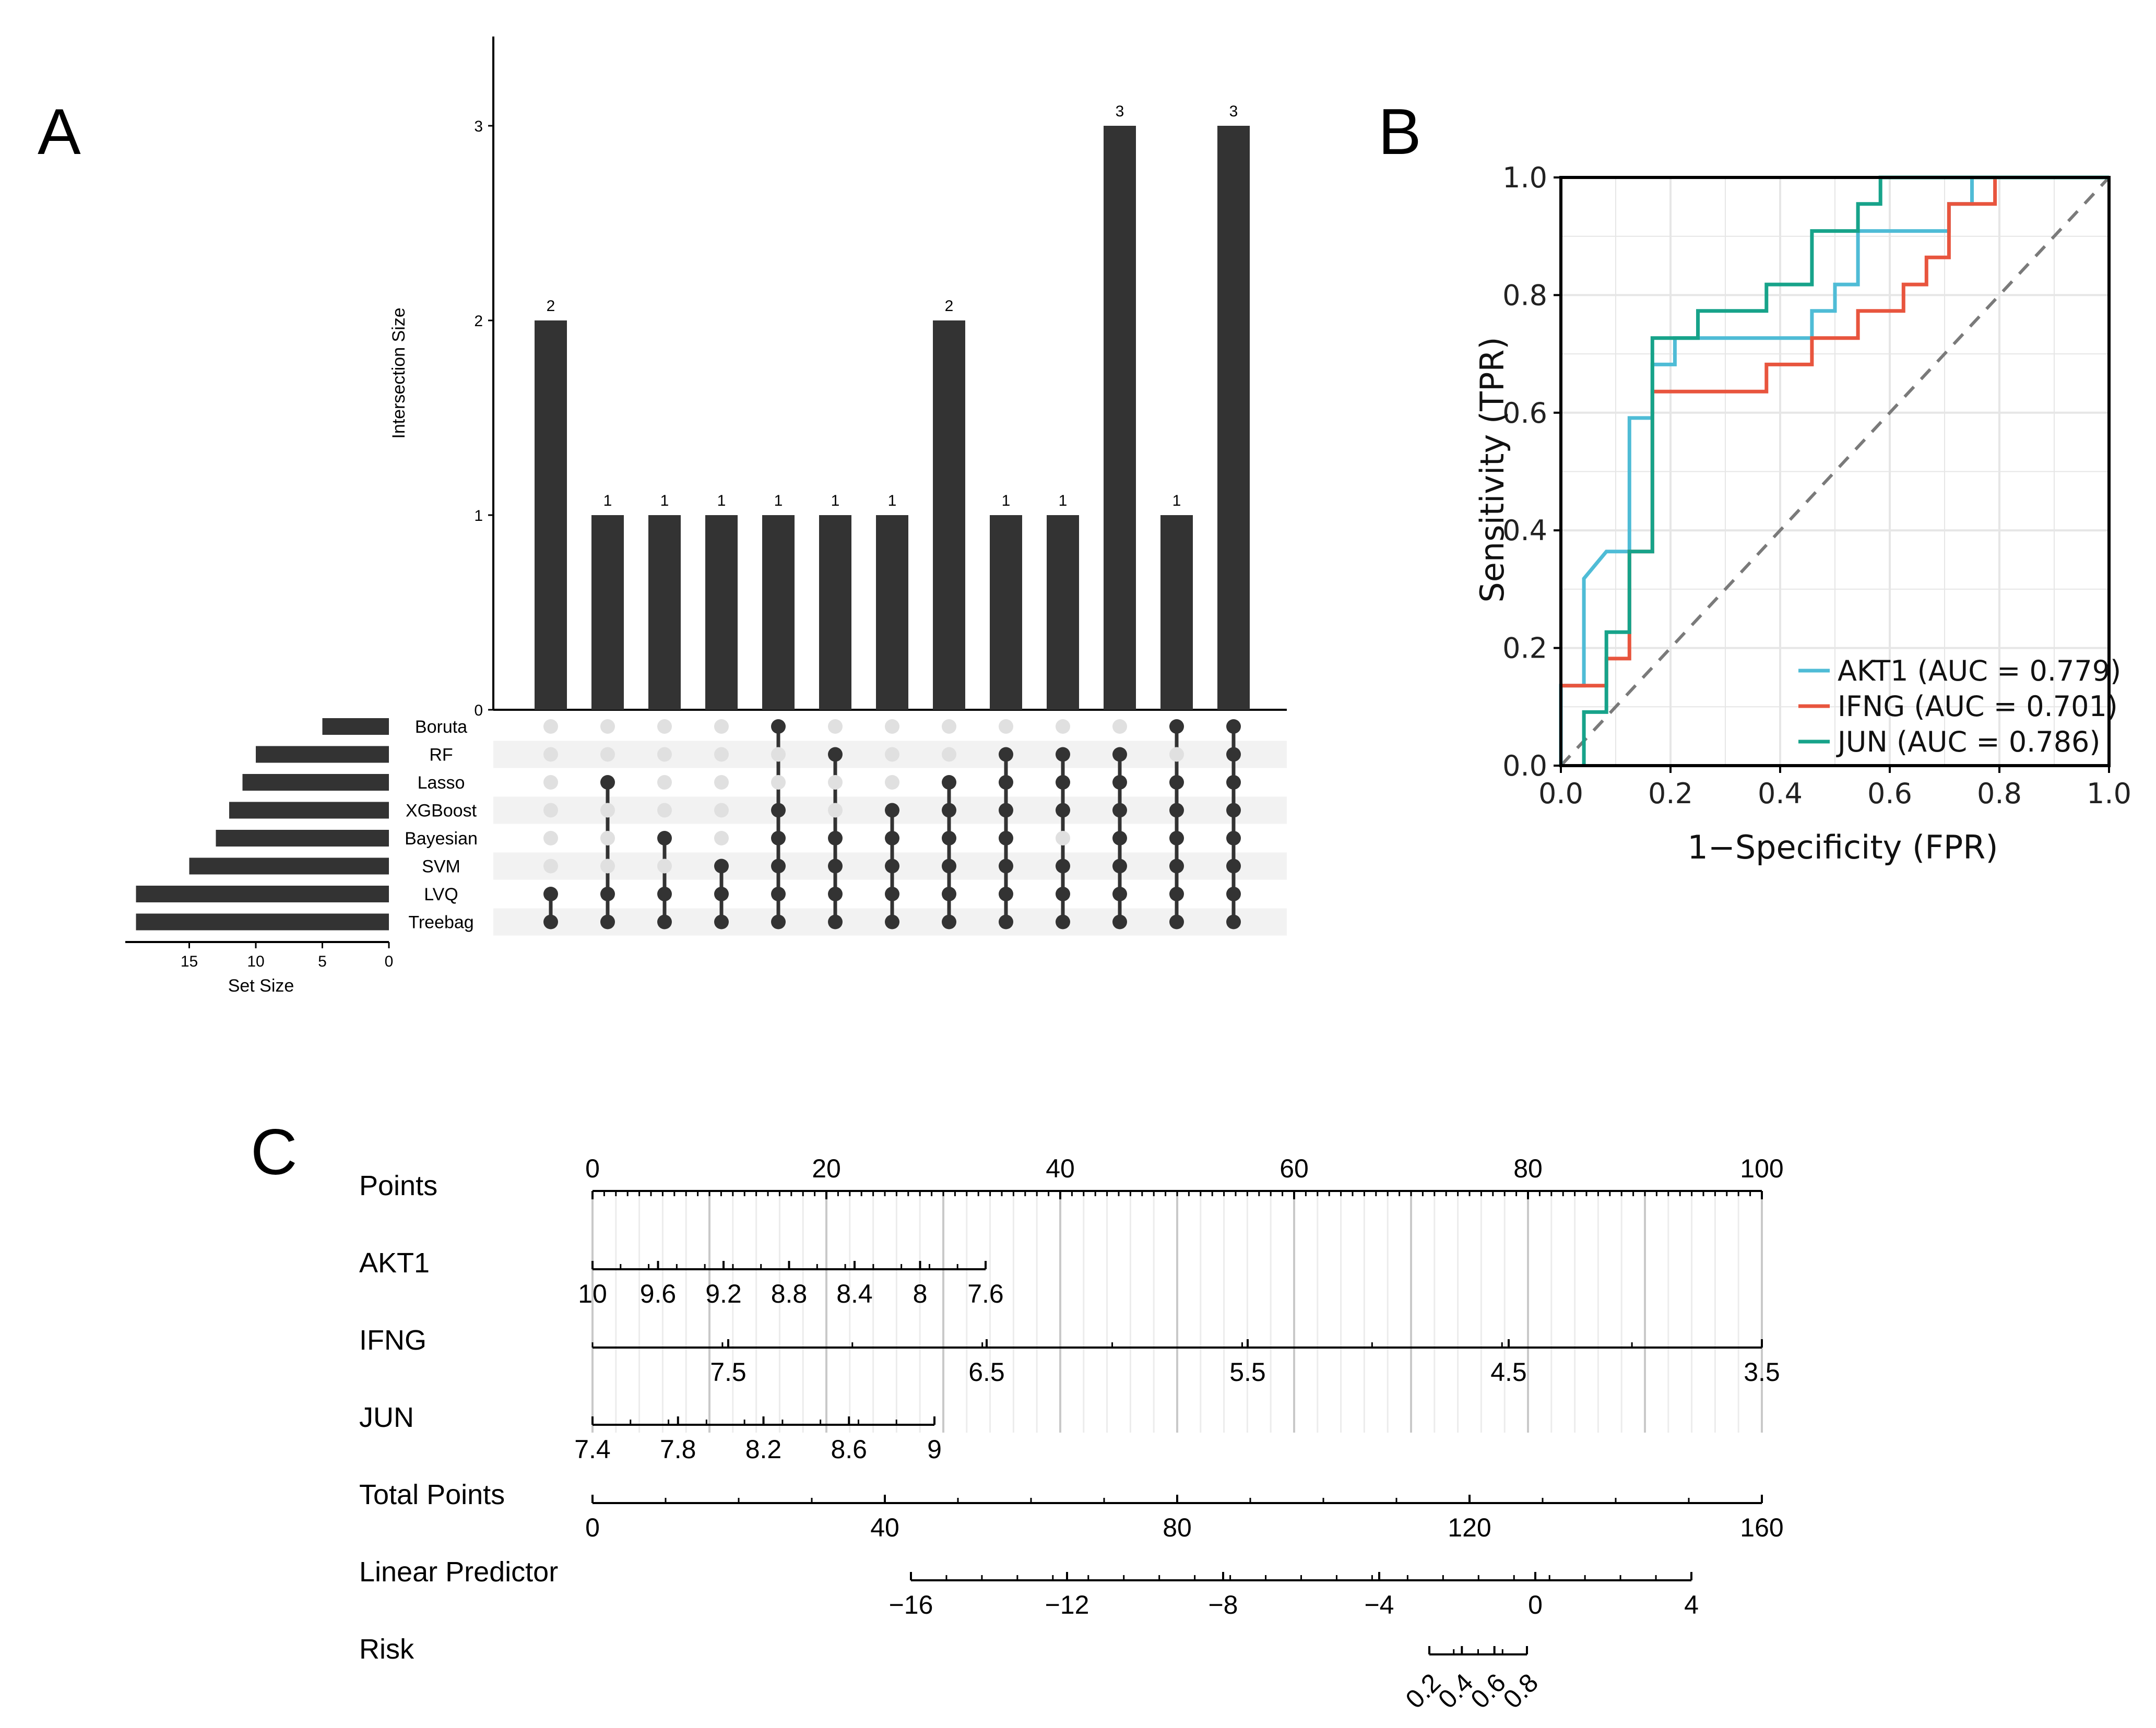 This screenshot has height=1728, width=2156. Describe the element at coordinates (2109, 793) in the screenshot. I see `roc-x-tick-label: 1.0` at that location.